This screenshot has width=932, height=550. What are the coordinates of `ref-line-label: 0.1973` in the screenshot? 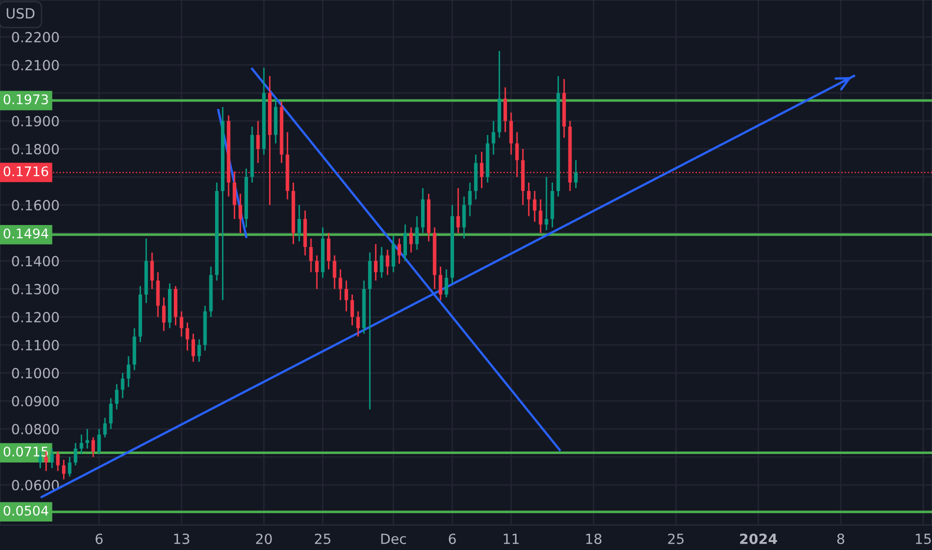 It's located at (26, 99).